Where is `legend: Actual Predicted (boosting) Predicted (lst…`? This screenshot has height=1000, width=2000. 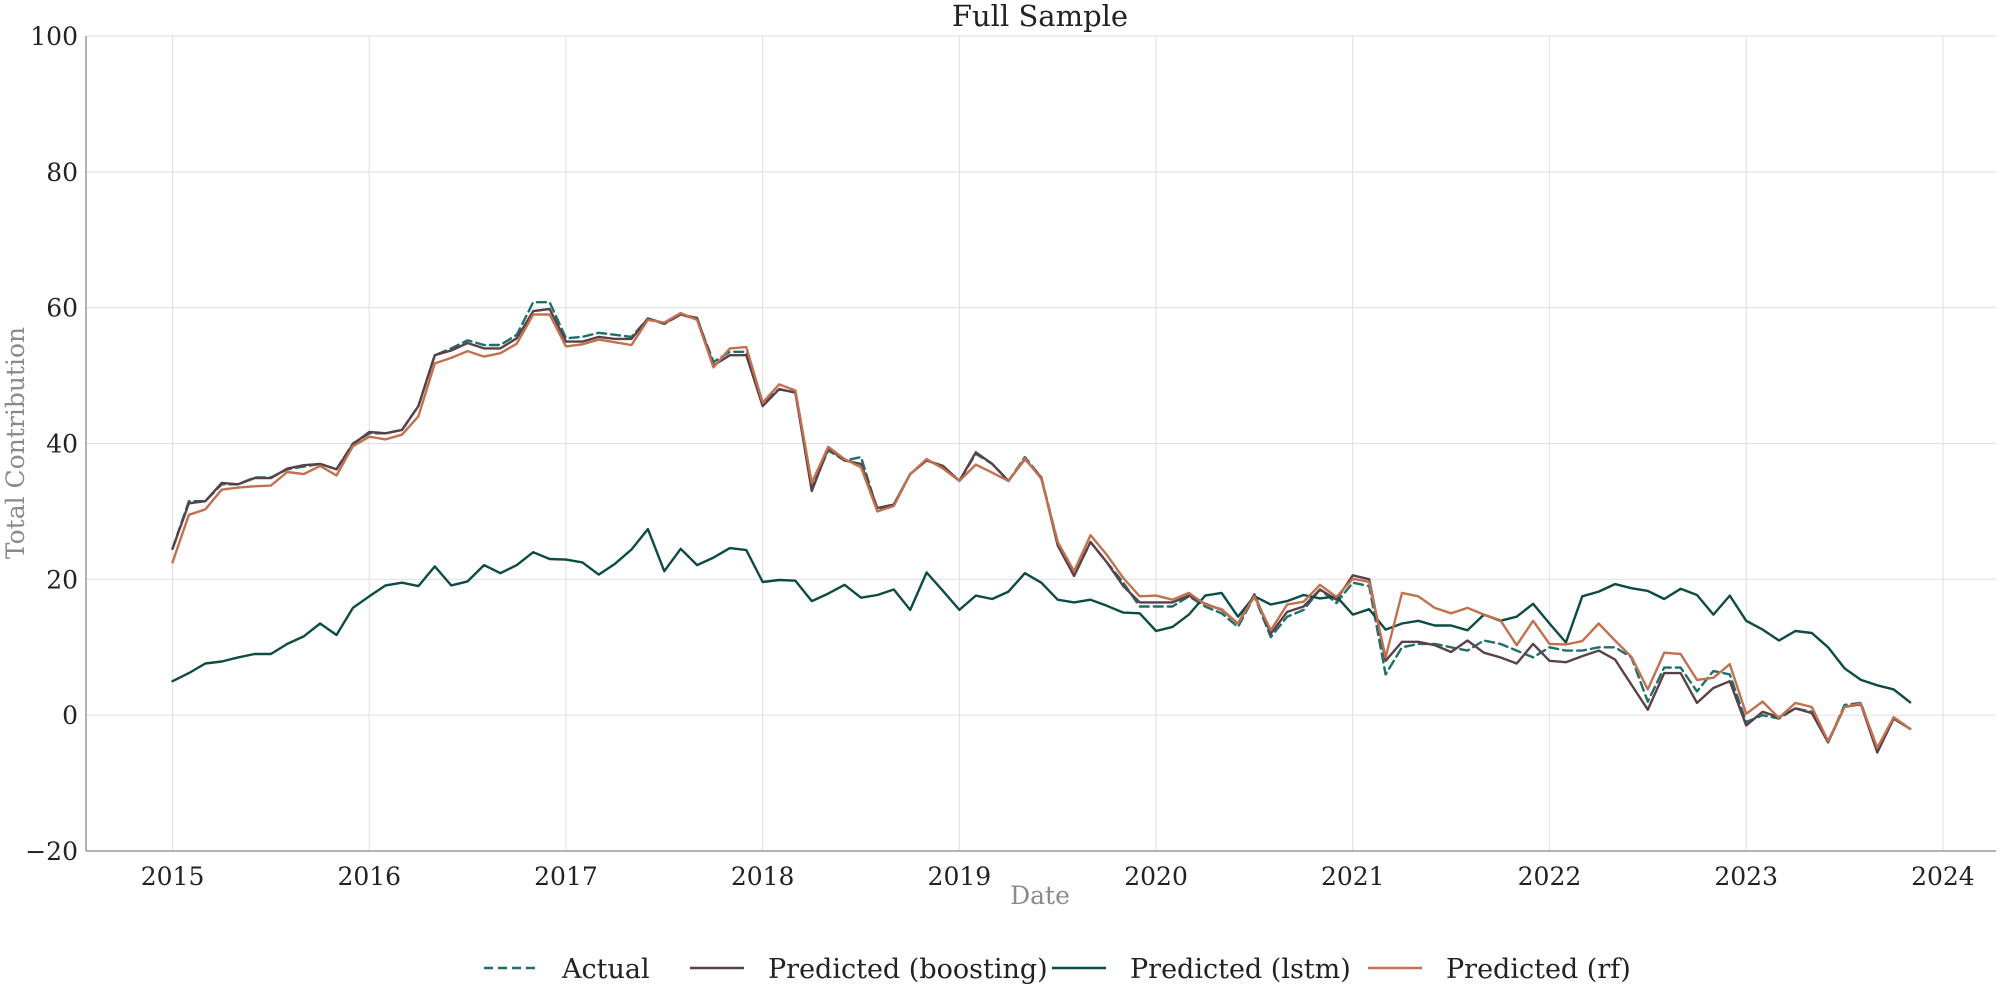
legend: Actual Predicted (boosting) Predicted (lst… is located at coordinates (1057, 969).